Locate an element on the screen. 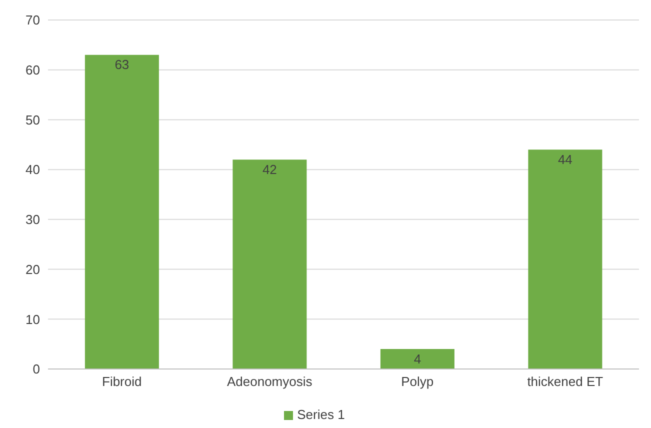 The width and height of the screenshot is (651, 428). legend-label: Series 1 is located at coordinates (321, 414).